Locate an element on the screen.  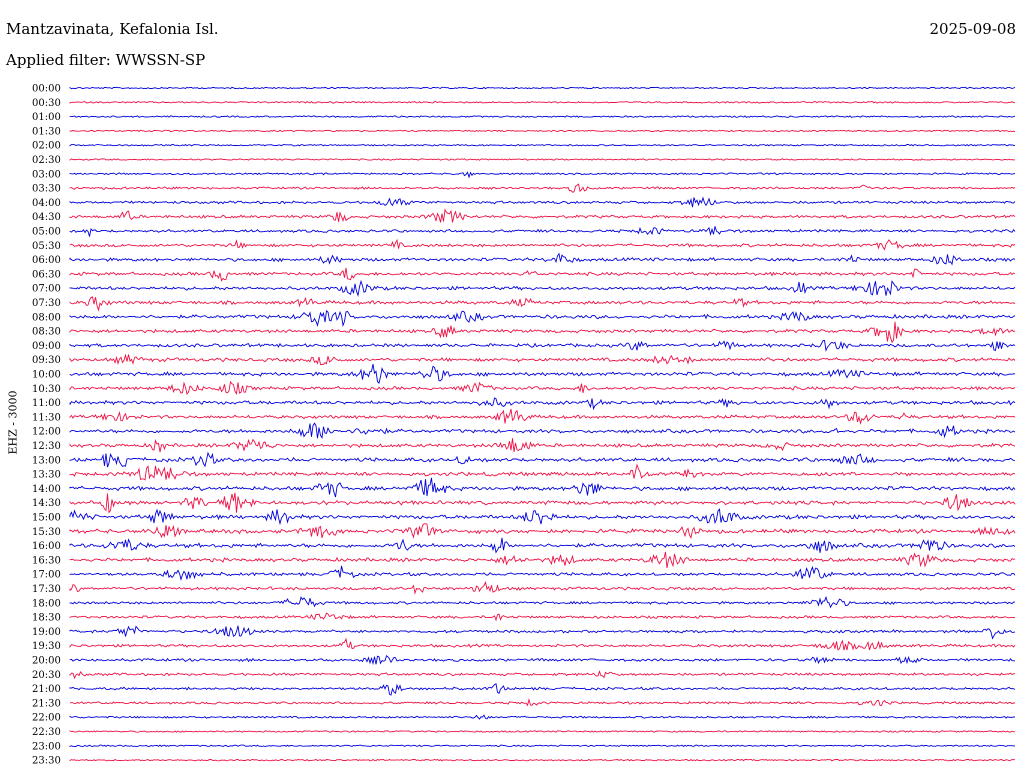
time-tick-label: 23:30 is located at coordinates (46, 761).